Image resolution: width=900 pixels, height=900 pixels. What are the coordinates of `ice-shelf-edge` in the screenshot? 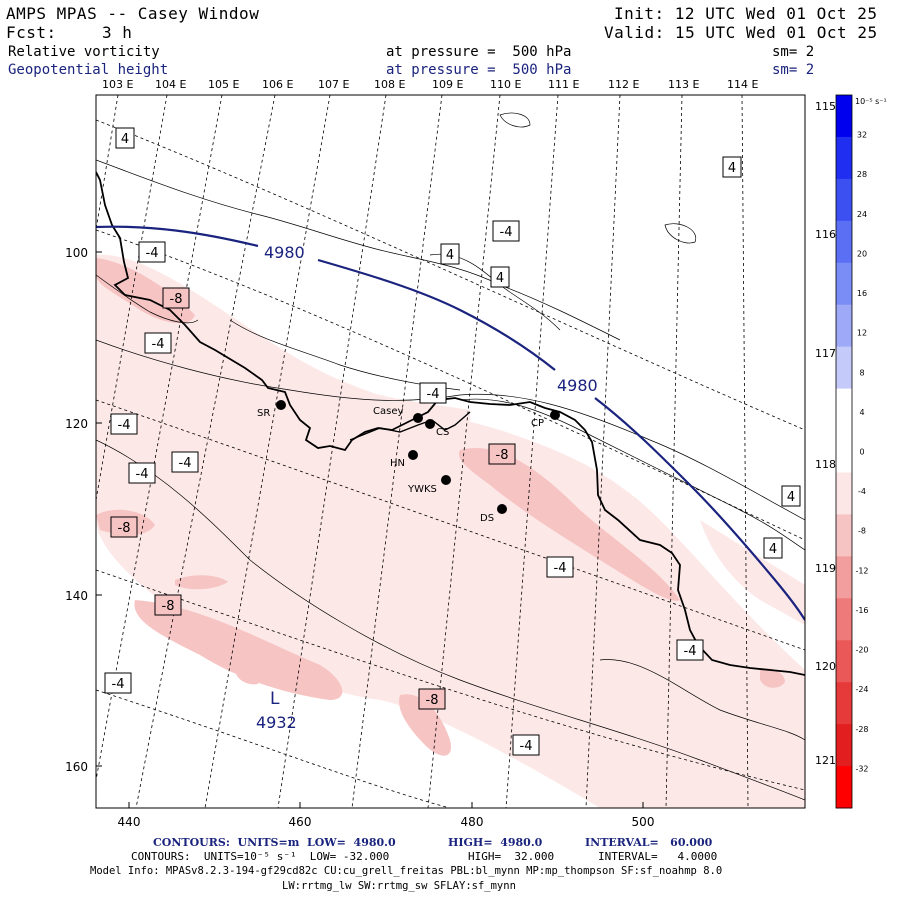 It's located at (410, 426).